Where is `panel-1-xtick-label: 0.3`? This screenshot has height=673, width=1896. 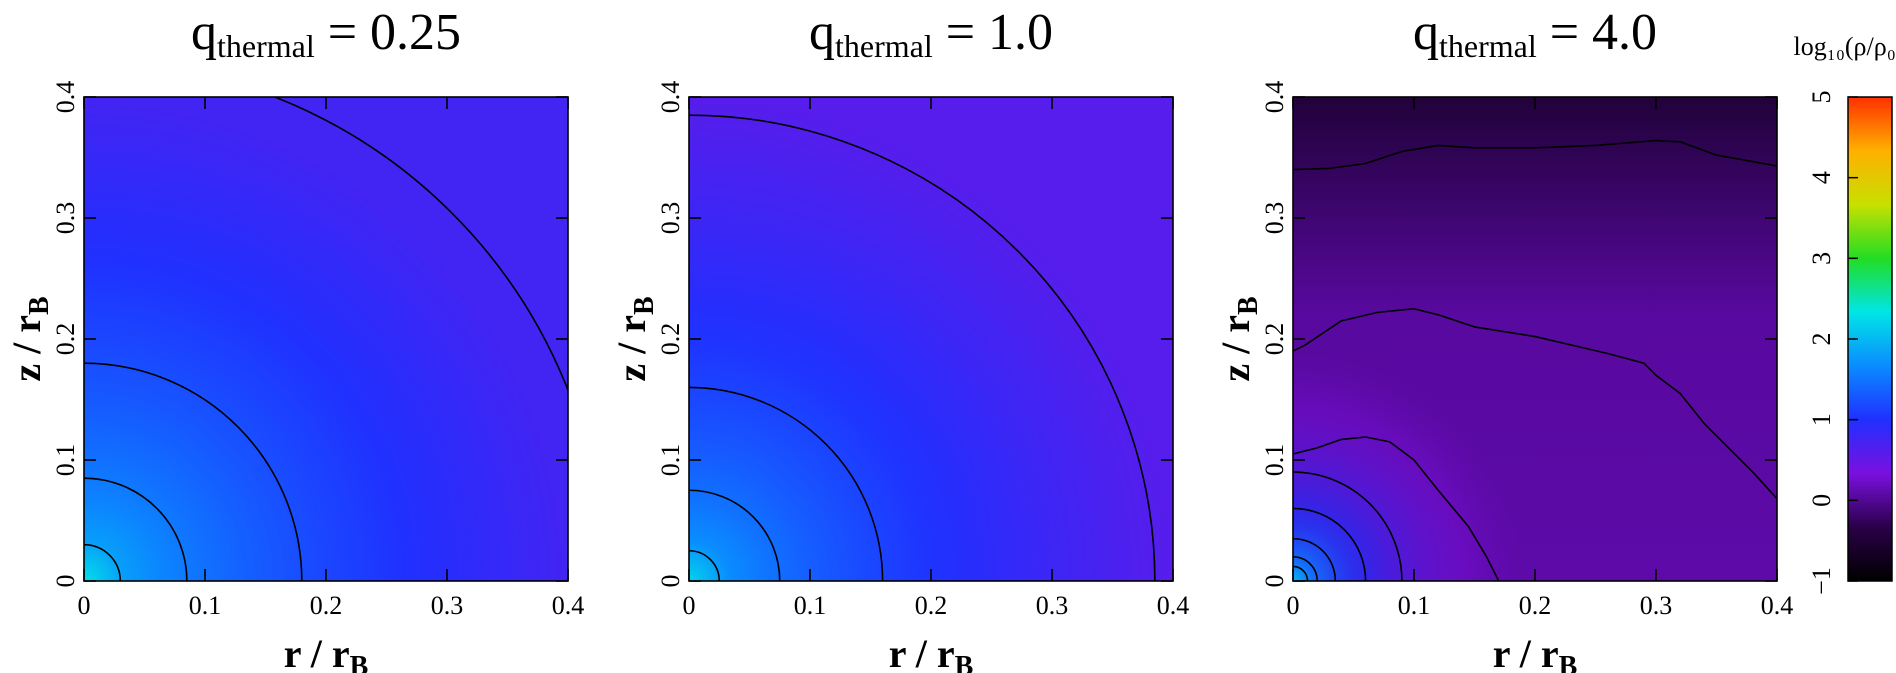
panel-1-xtick-label: 0.3 is located at coordinates (447, 605).